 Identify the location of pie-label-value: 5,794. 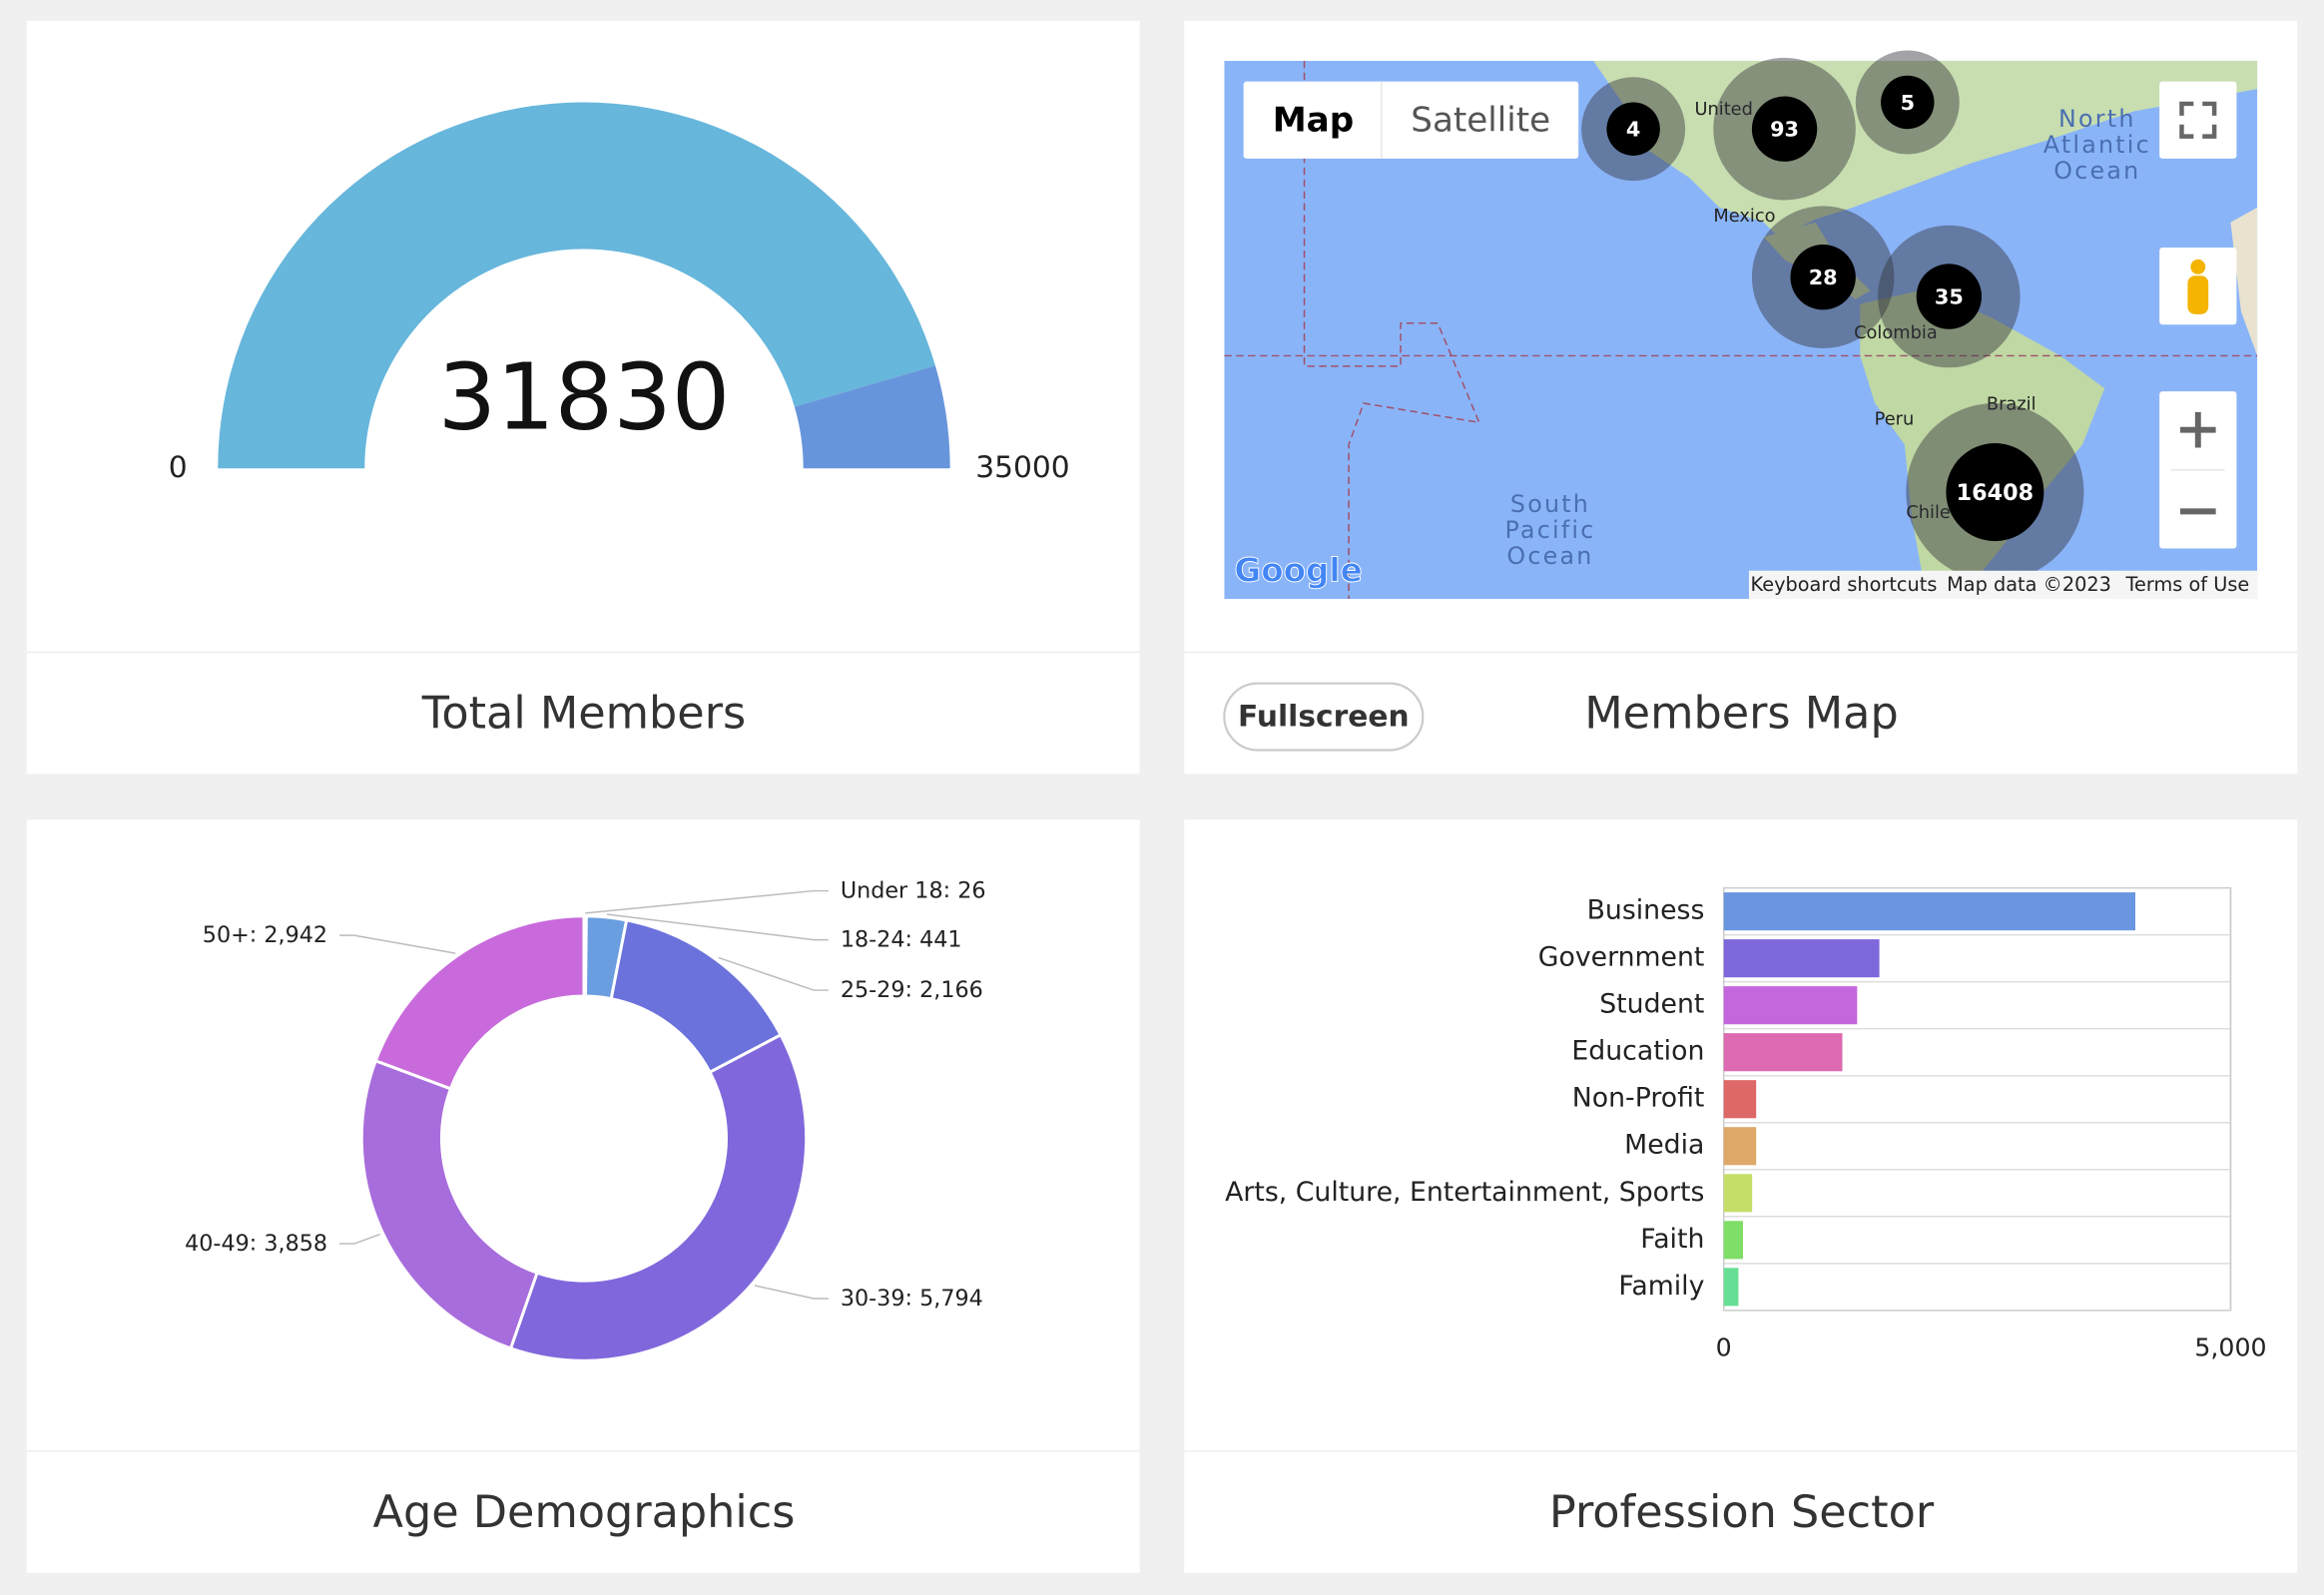
(951, 1298).